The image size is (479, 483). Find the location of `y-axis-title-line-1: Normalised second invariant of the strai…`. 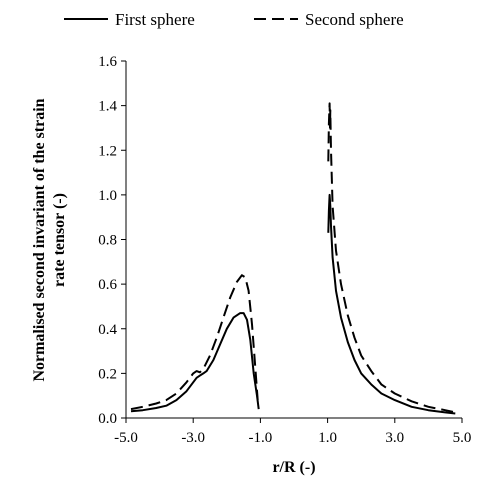

y-axis-title-line-1: Normalised second invariant of the strai… is located at coordinates (39, 239).